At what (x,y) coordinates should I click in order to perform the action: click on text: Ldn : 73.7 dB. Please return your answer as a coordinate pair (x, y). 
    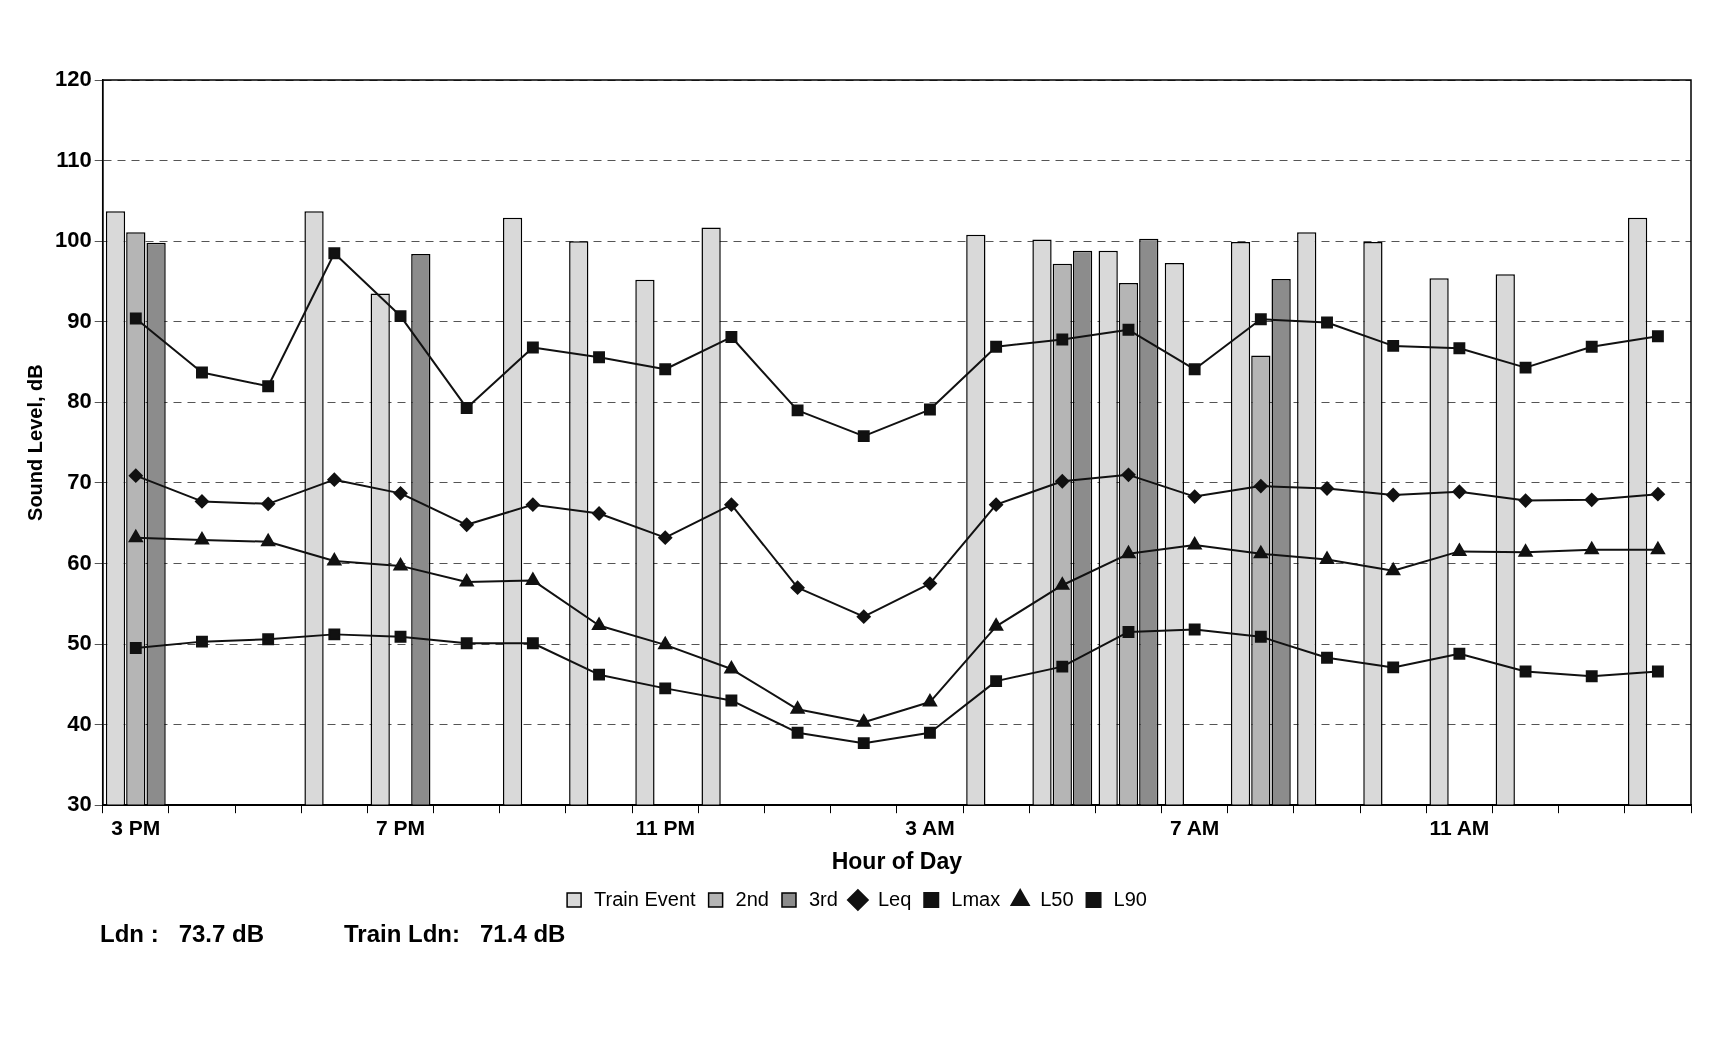
    Looking at the image, I should click on (182, 934).